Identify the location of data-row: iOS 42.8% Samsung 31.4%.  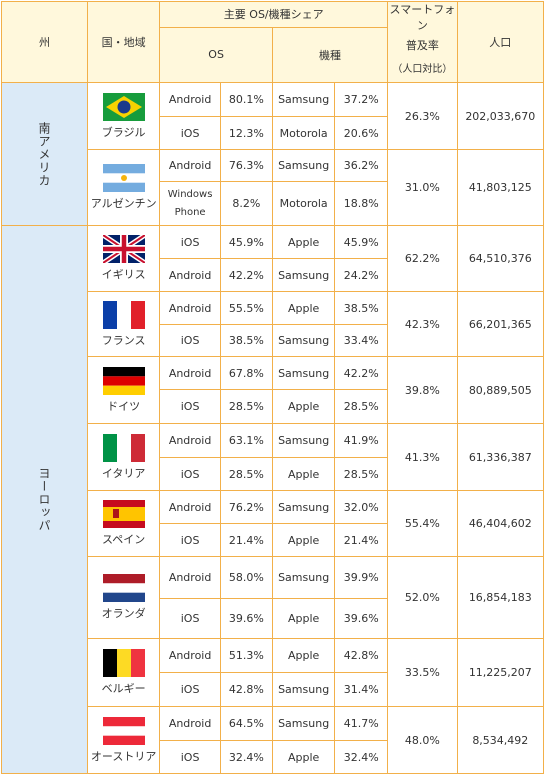
(273, 689).